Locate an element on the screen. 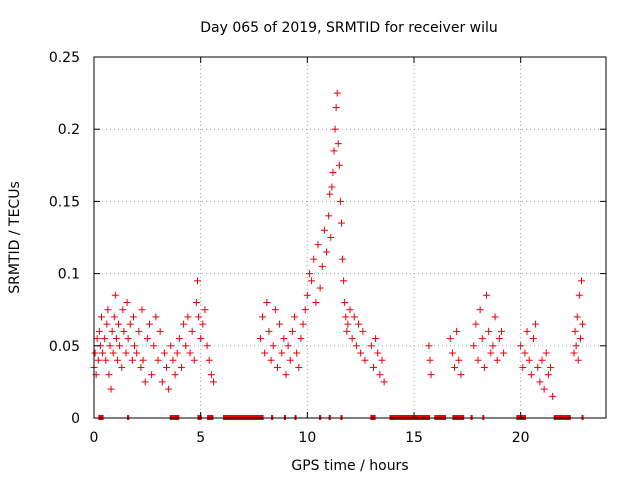 The height and width of the screenshot is (480, 640). y-tick-label: 0.15 is located at coordinates (64, 202).